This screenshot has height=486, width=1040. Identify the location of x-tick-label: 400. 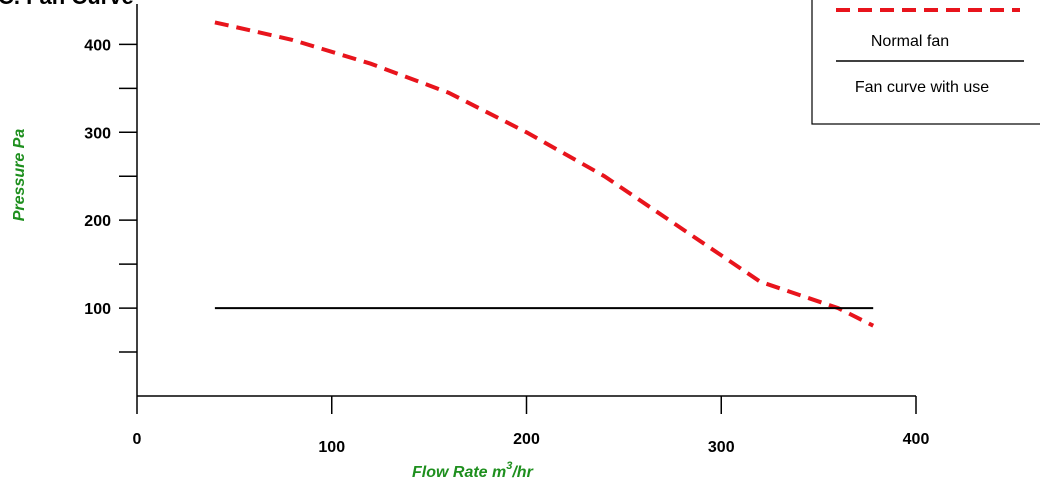
(916, 439).